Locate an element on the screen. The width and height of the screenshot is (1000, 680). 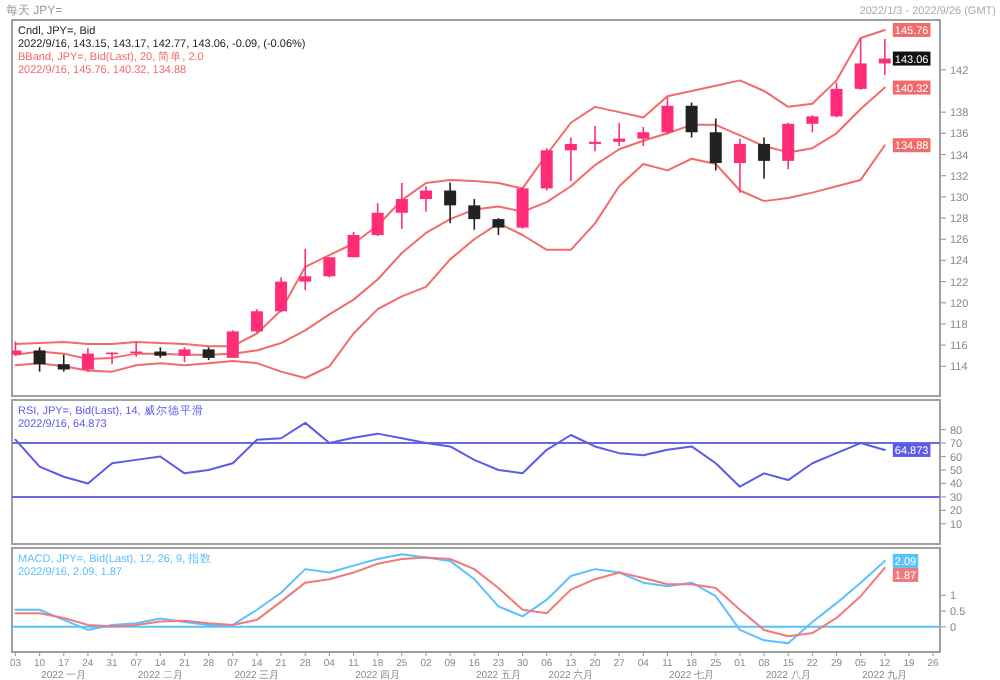
line-series is located at coordinates (450, 454).